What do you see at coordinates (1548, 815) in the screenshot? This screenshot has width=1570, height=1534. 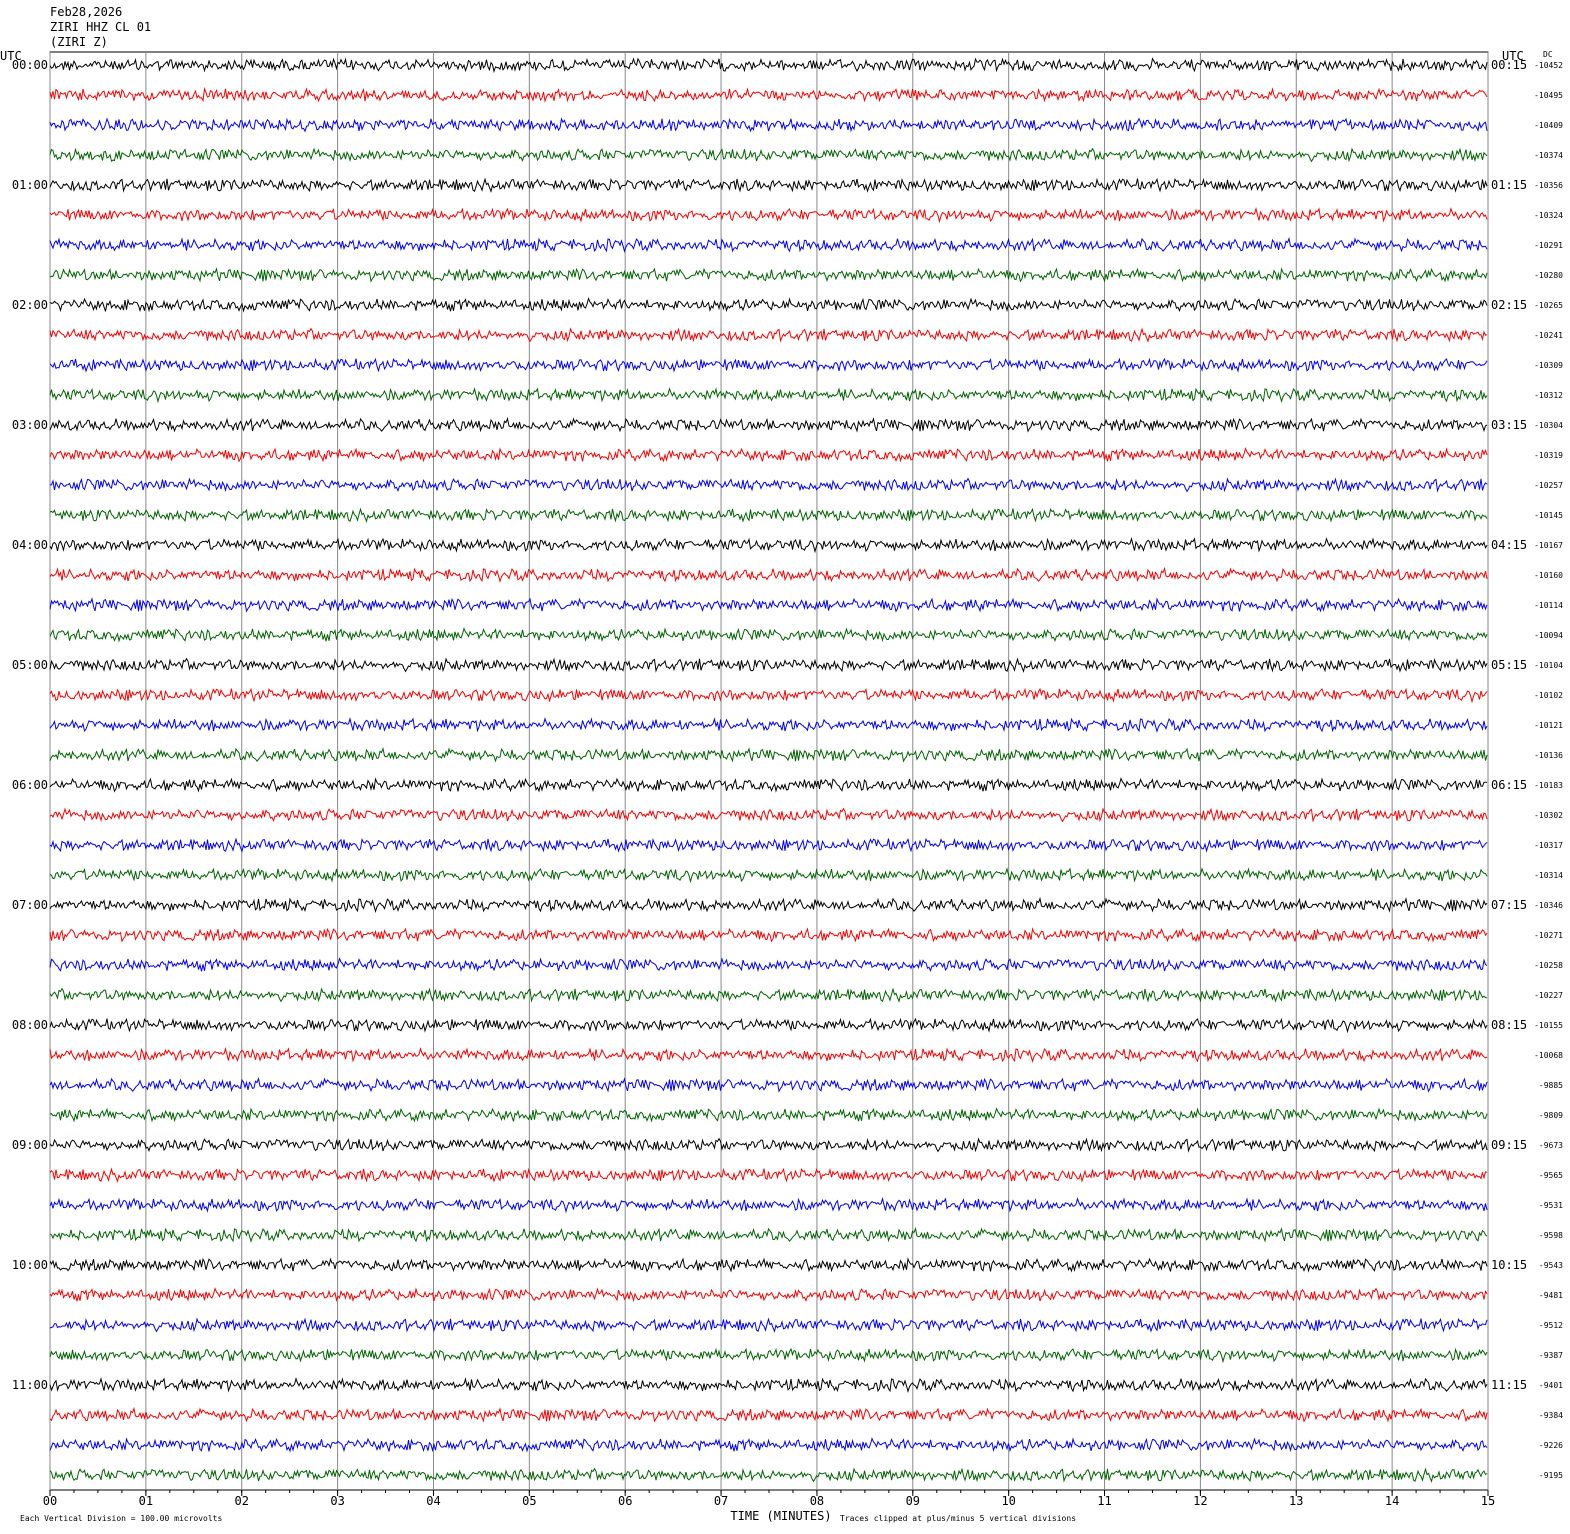 I see `dc-value: -10302` at bounding box center [1548, 815].